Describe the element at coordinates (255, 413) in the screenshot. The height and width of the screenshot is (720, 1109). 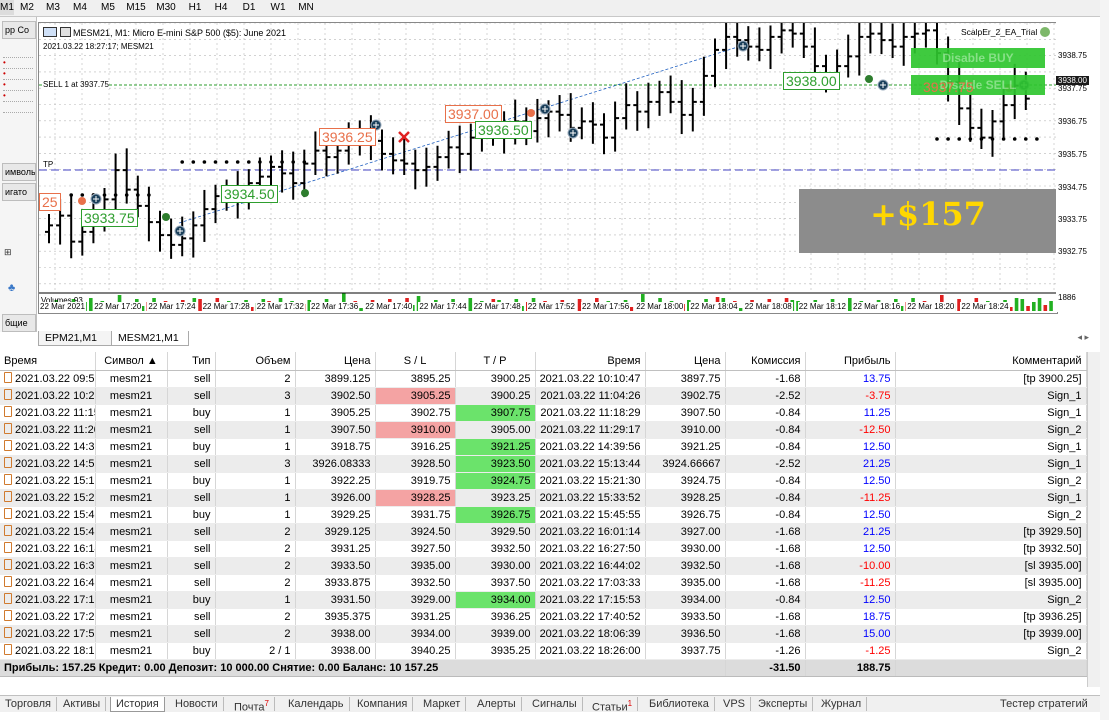
I see `cell-volume: 1` at that location.